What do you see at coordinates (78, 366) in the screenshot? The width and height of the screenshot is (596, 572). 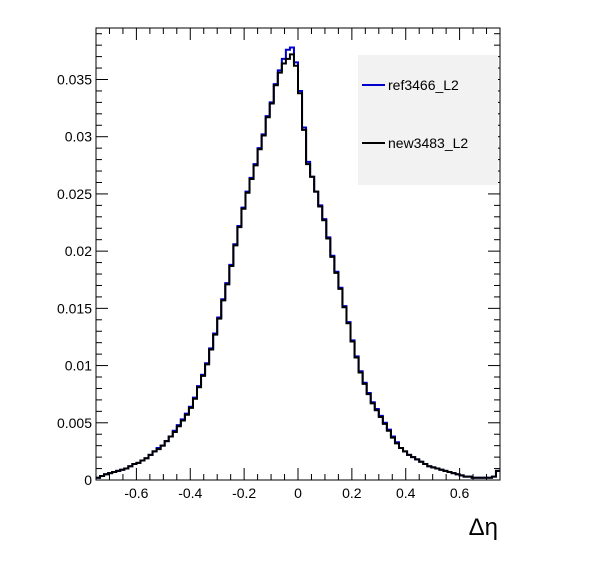 I see `y-tick-label: 0.01` at bounding box center [78, 366].